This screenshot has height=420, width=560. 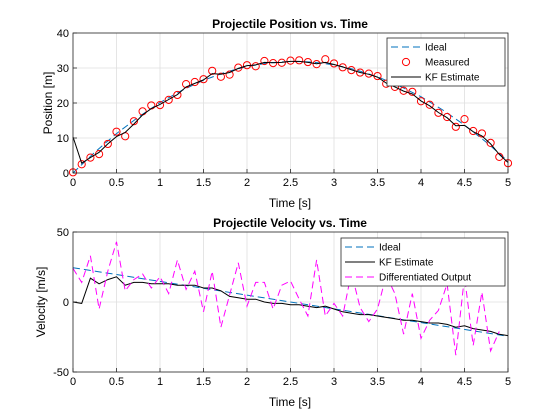 I want to click on position-ytick-label-1: 10, so click(x=63, y=139).